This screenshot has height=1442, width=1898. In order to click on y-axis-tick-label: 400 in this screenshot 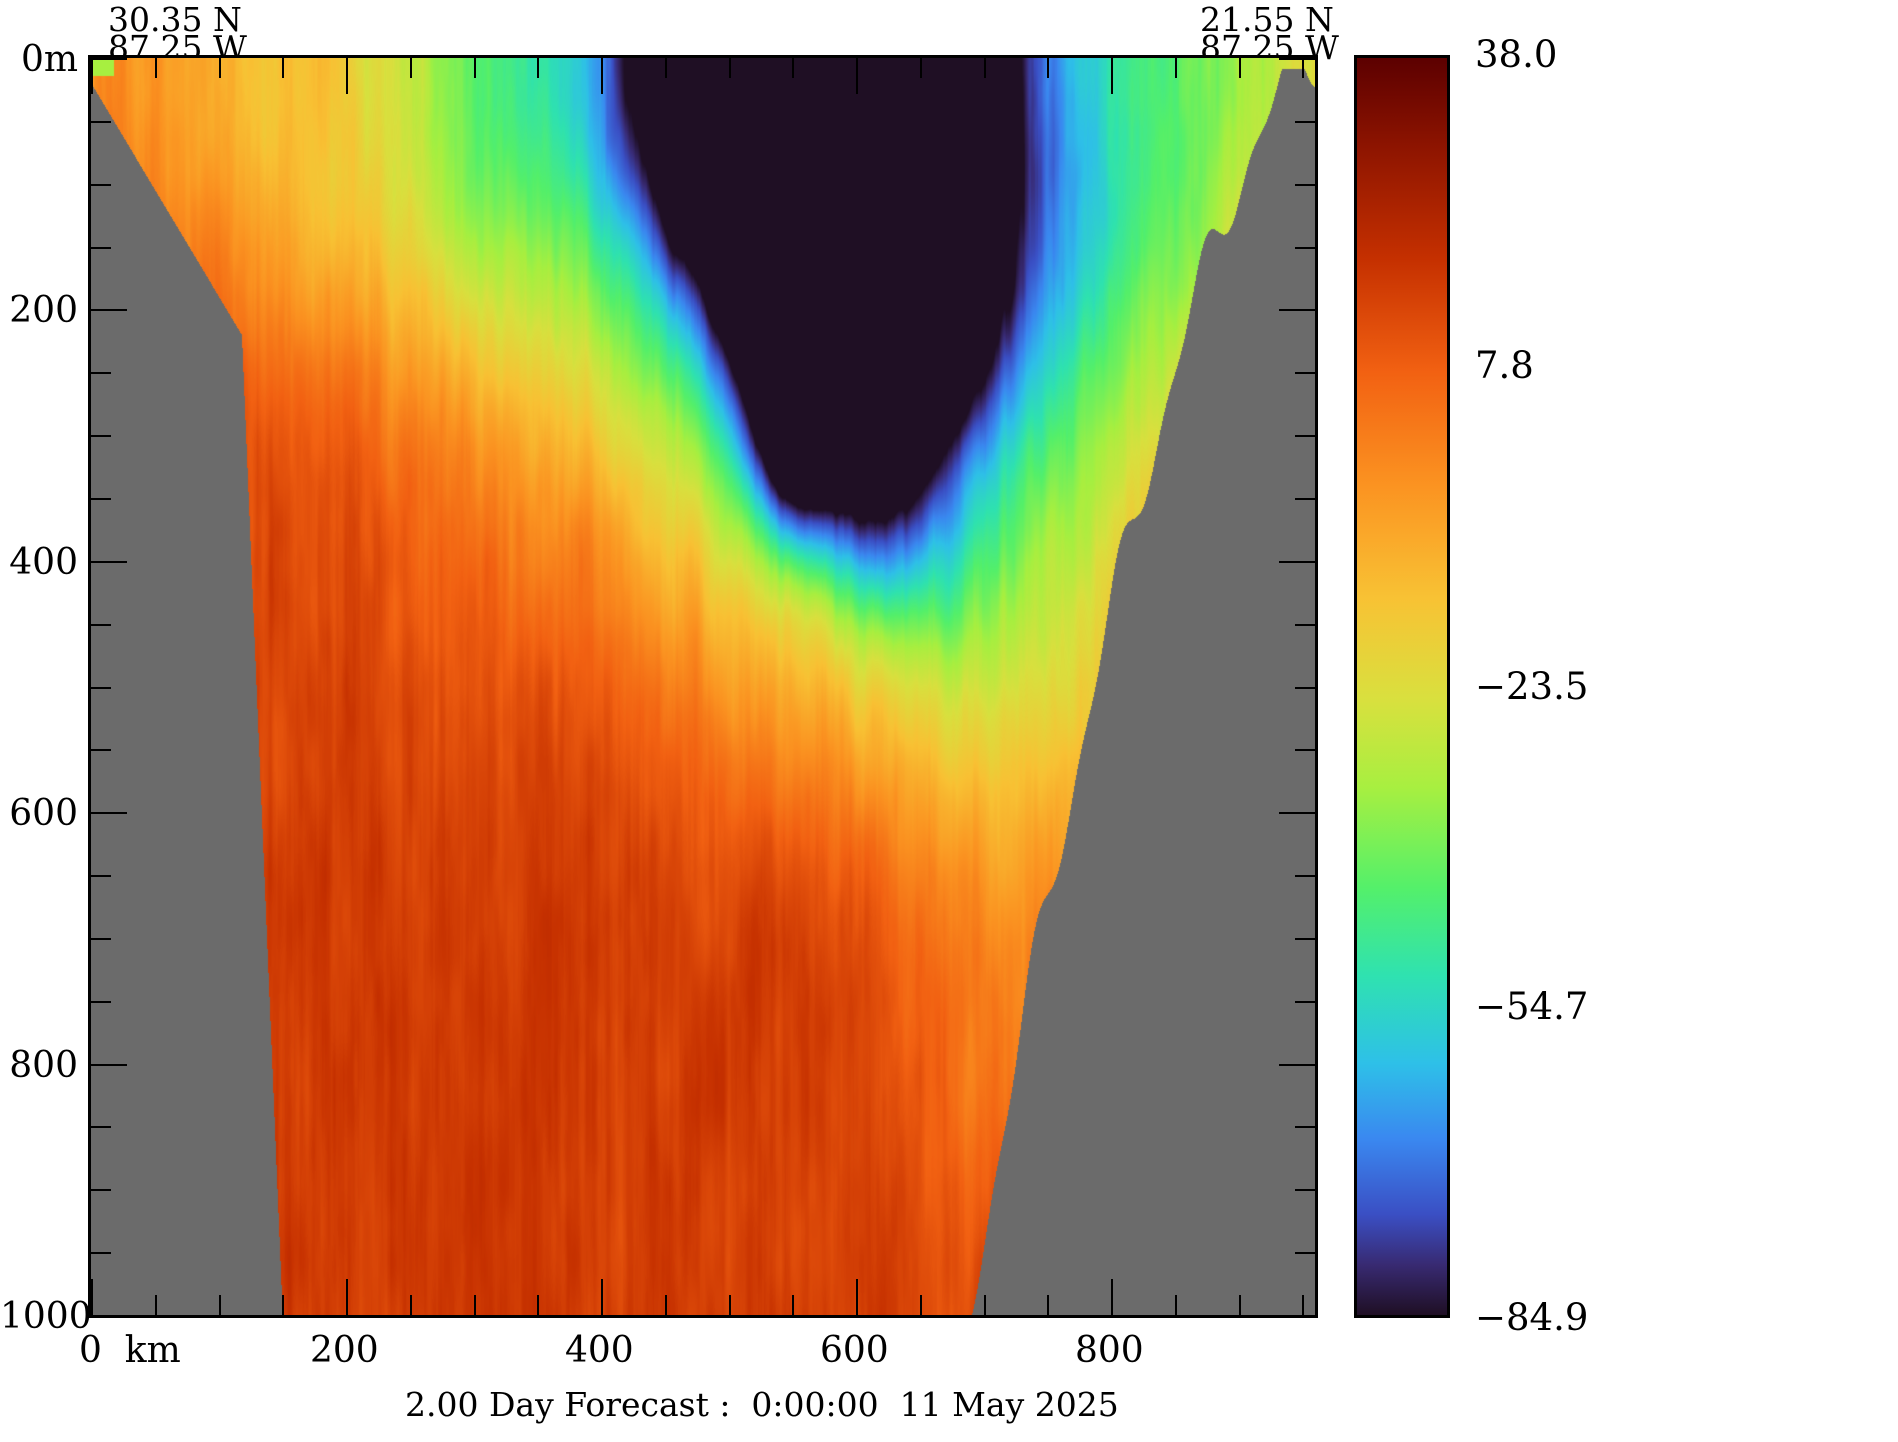, I will do `click(43, 562)`.